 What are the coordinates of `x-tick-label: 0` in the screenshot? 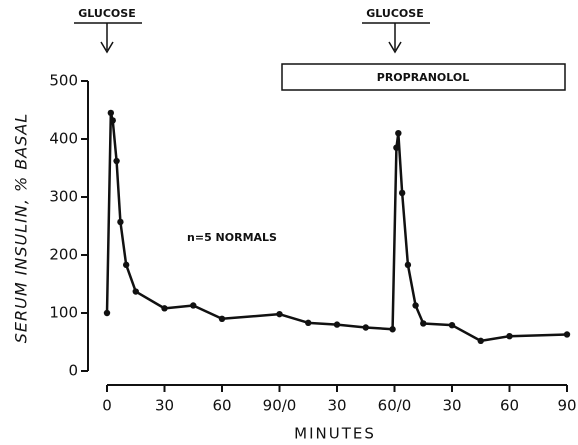 It's located at (107, 406).